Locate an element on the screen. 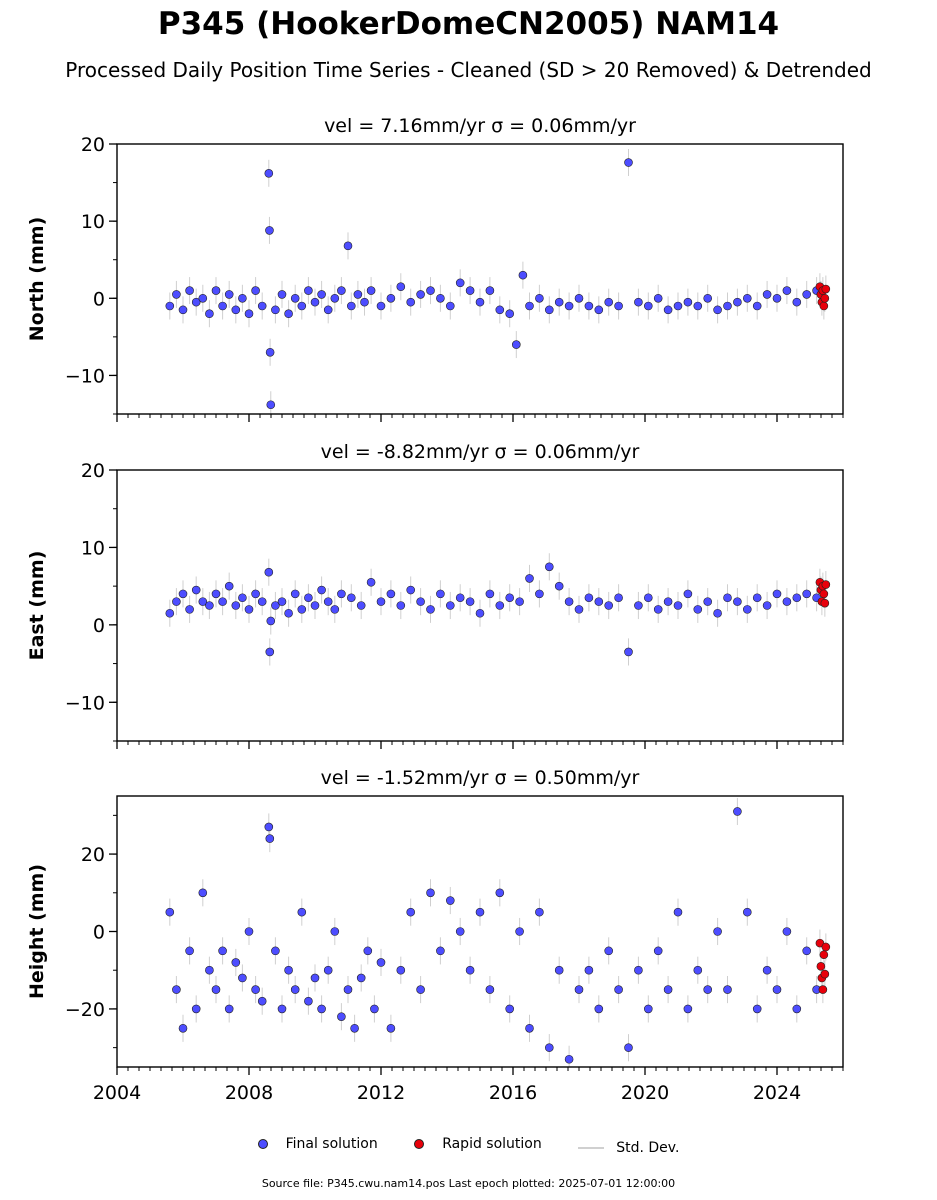  legend-final-label: Final solution is located at coordinates (331, 1144).